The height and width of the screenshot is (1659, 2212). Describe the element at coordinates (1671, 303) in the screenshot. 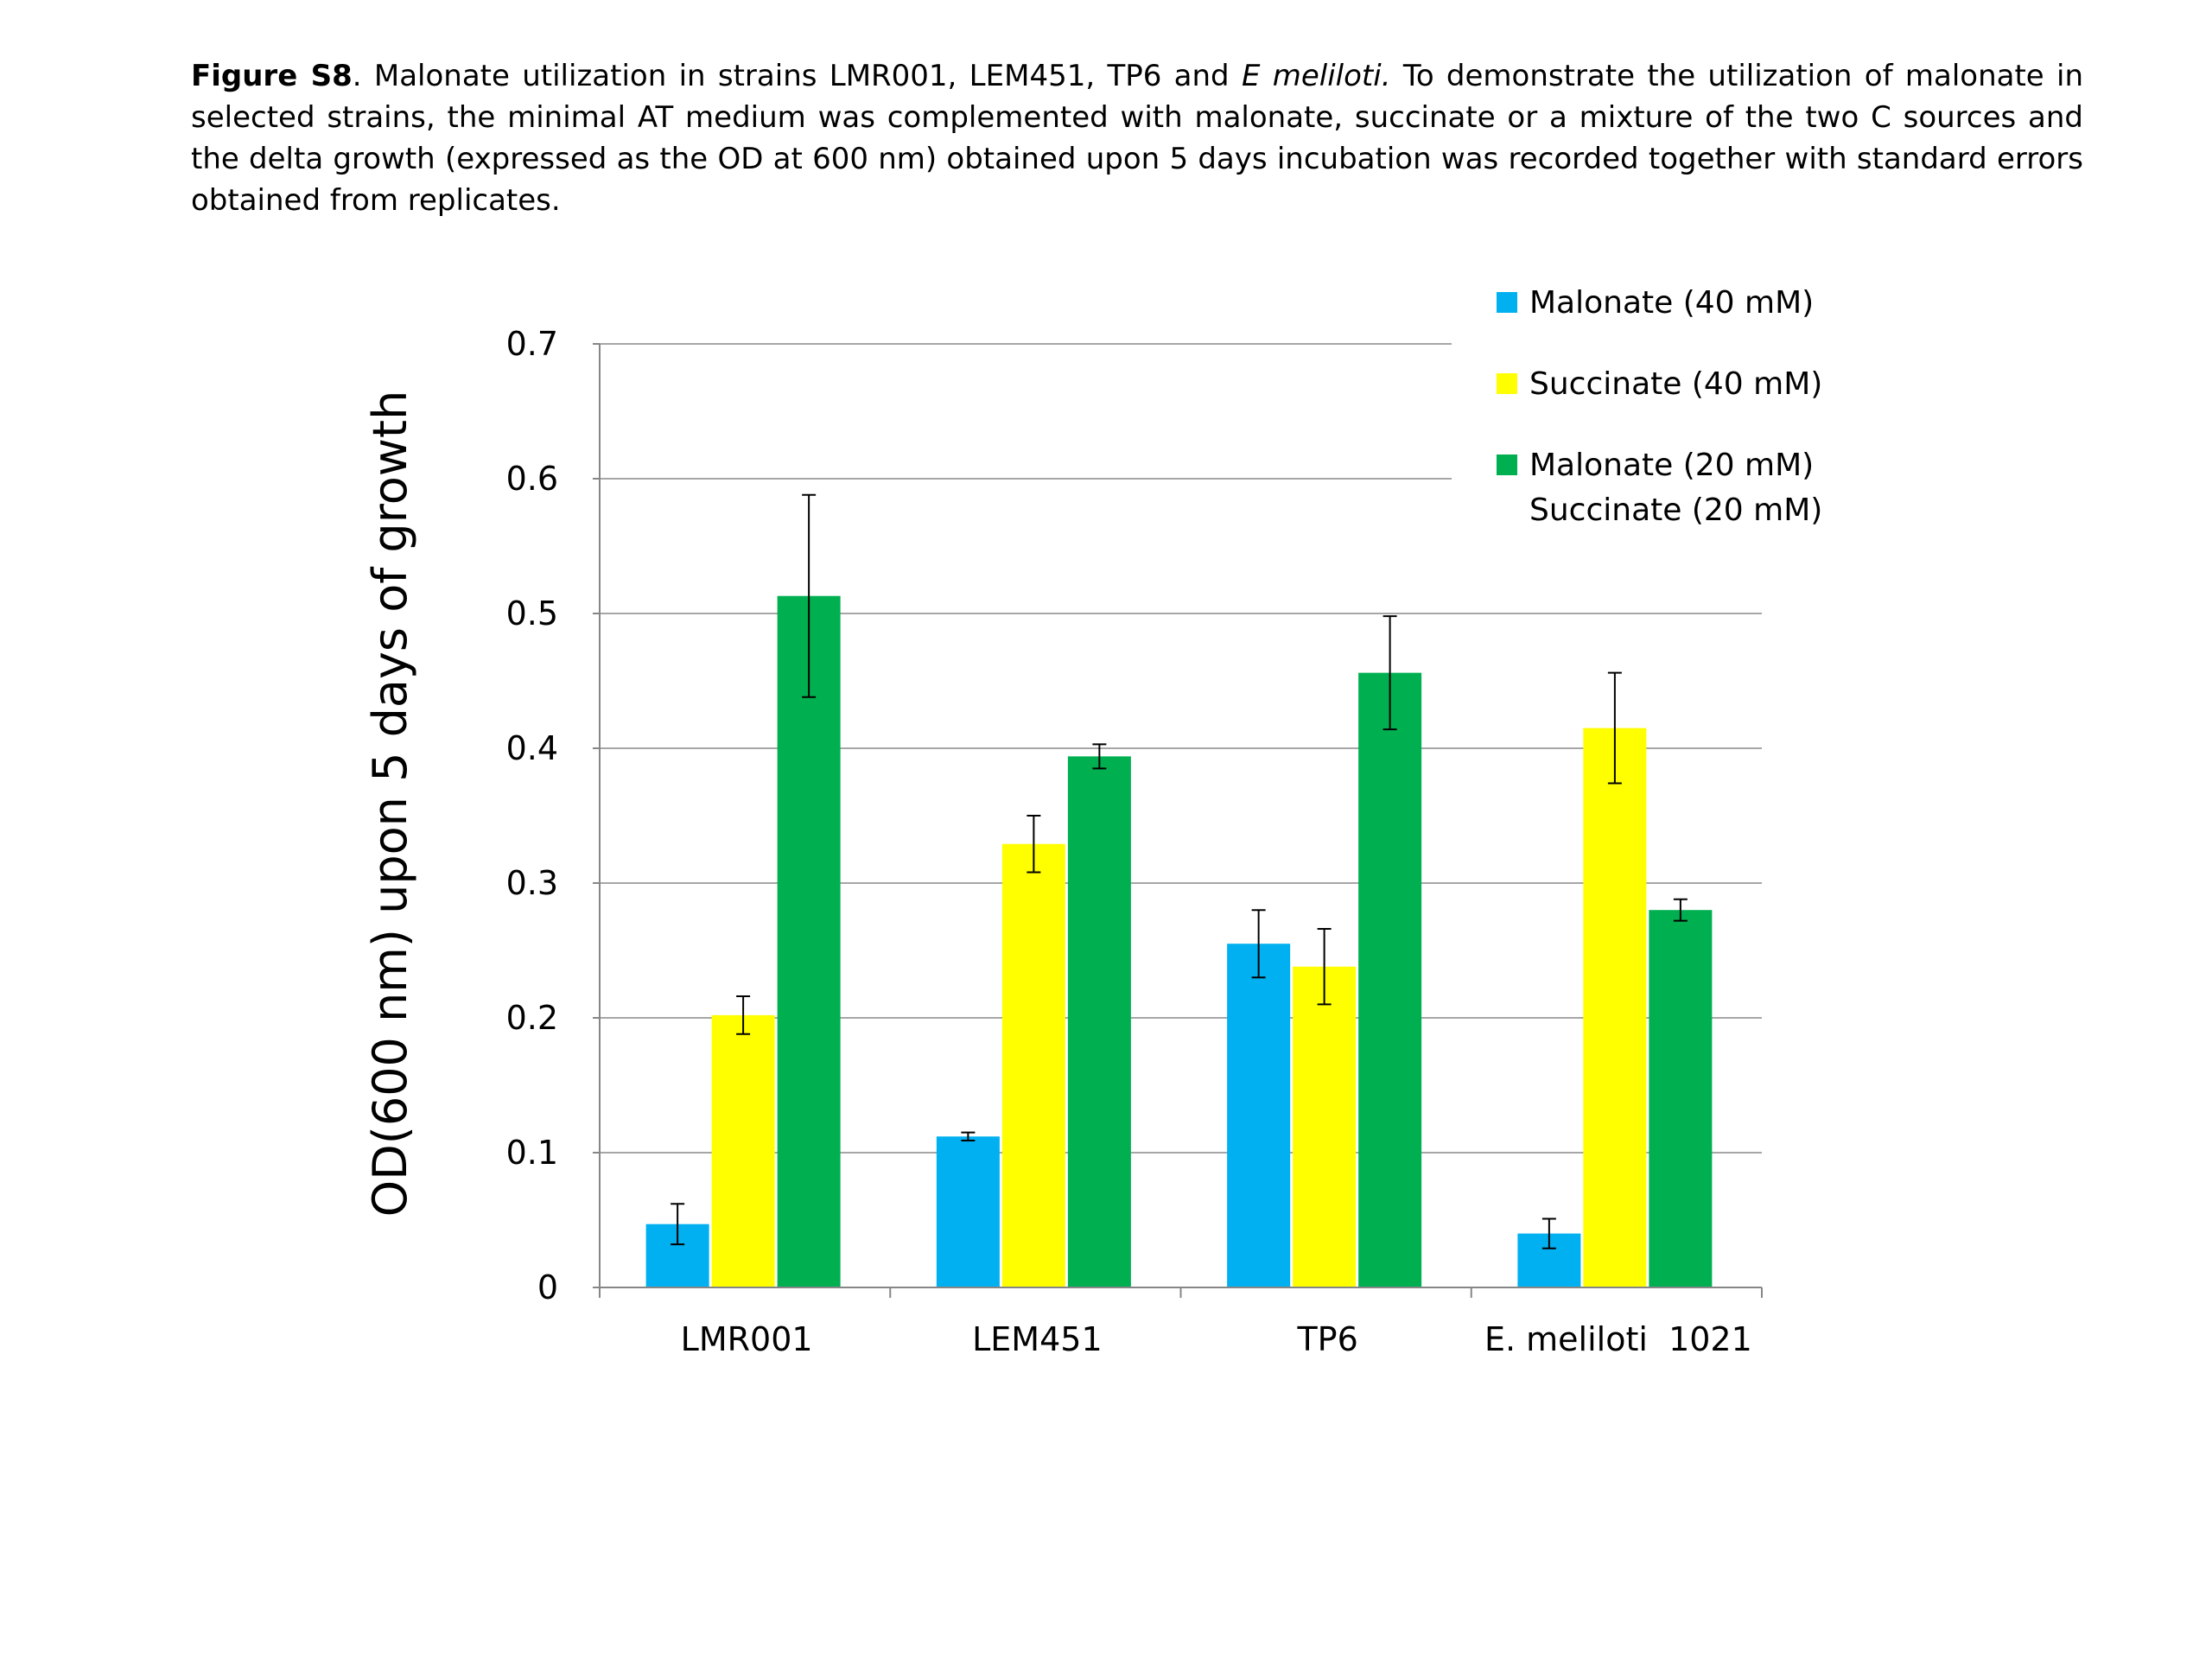

I see `legend-label: Malonate (40 mM)` at that location.